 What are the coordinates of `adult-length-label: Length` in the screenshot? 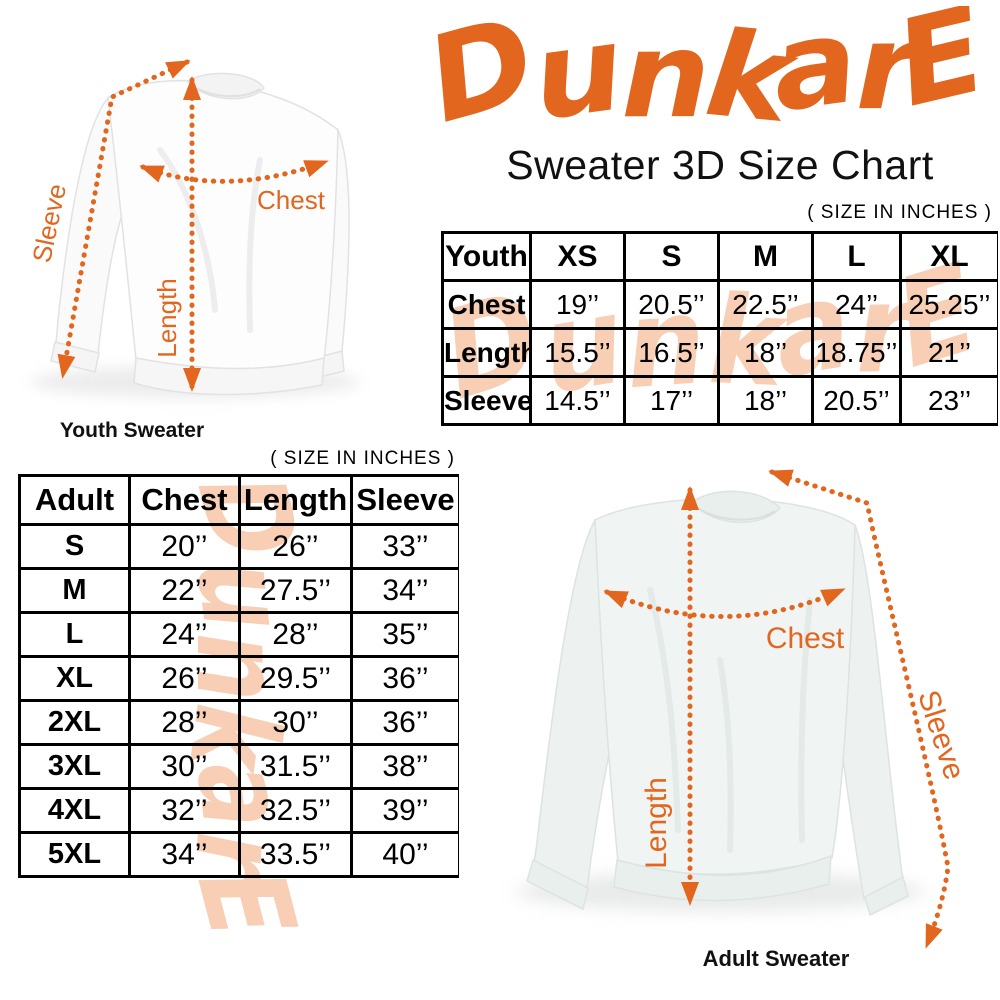 It's located at (656, 823).